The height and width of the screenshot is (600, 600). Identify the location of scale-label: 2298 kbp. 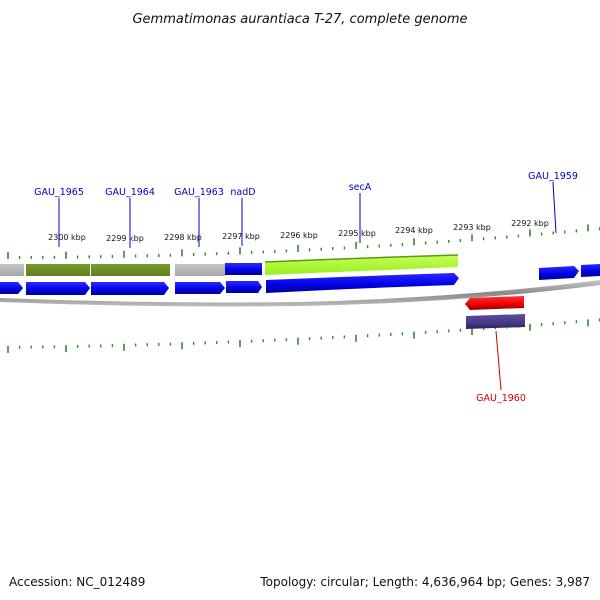
(183, 237).